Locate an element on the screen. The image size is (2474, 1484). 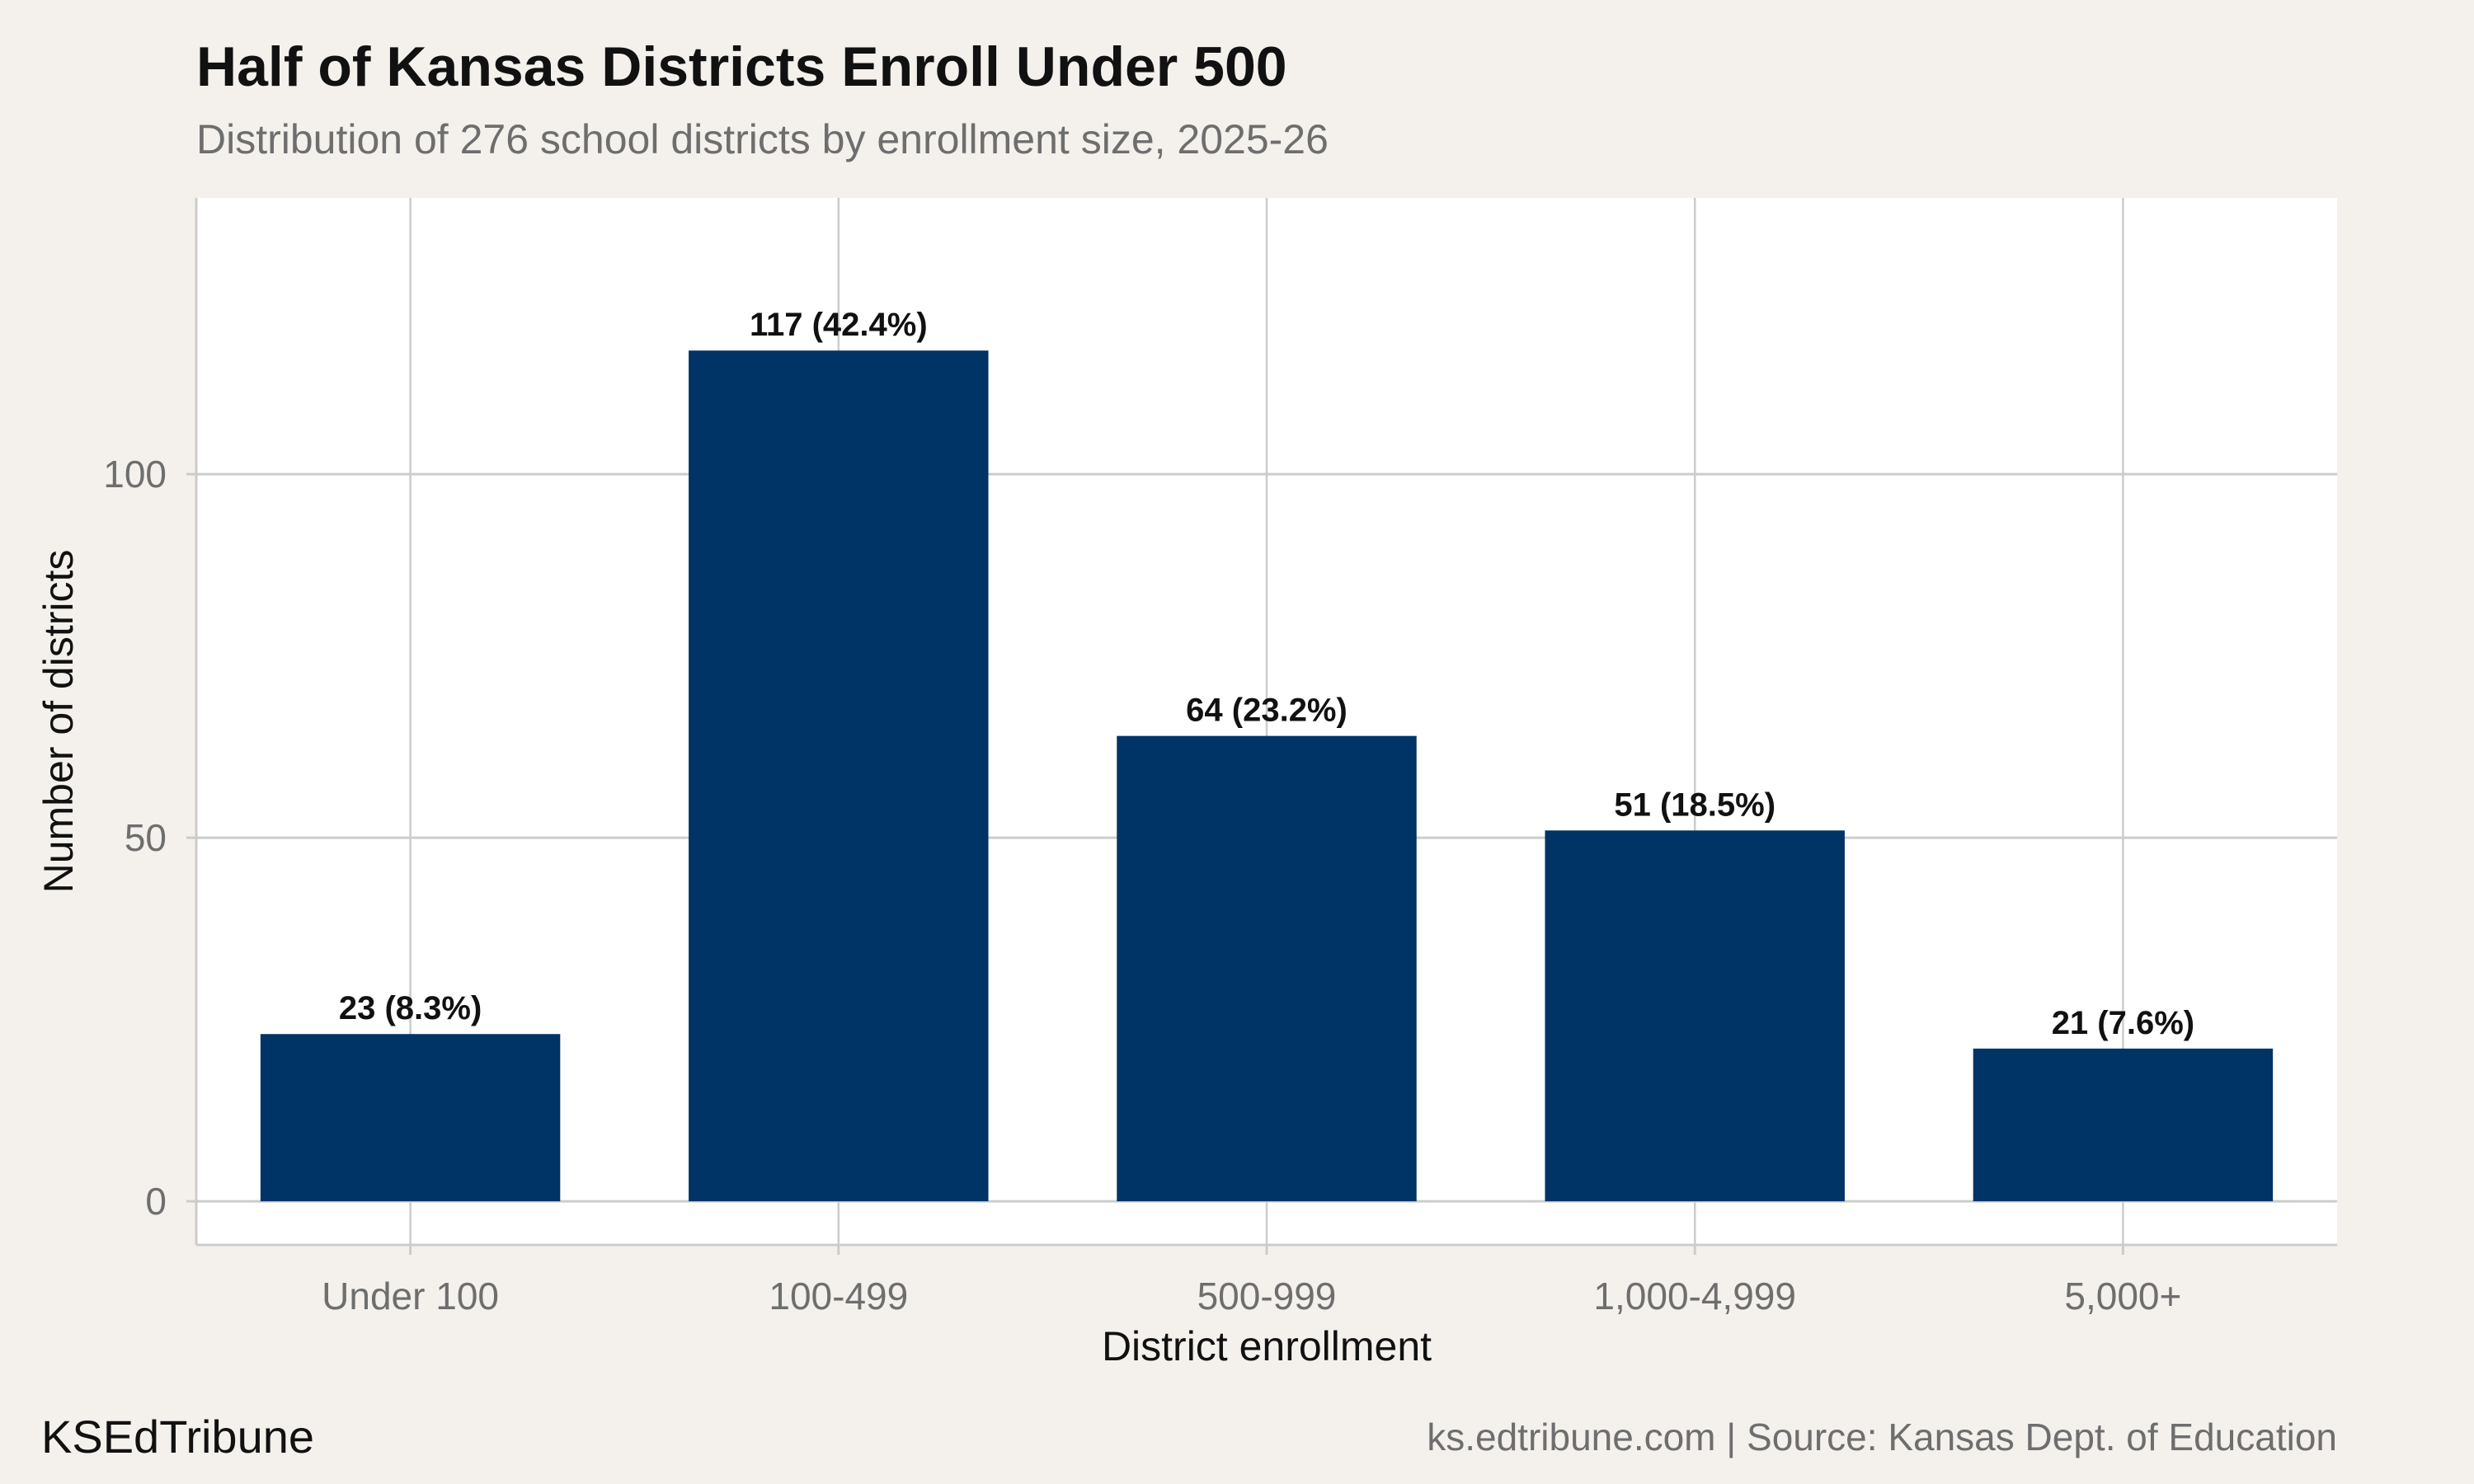
y-axis-title: Number of districts is located at coordinates (58, 722).